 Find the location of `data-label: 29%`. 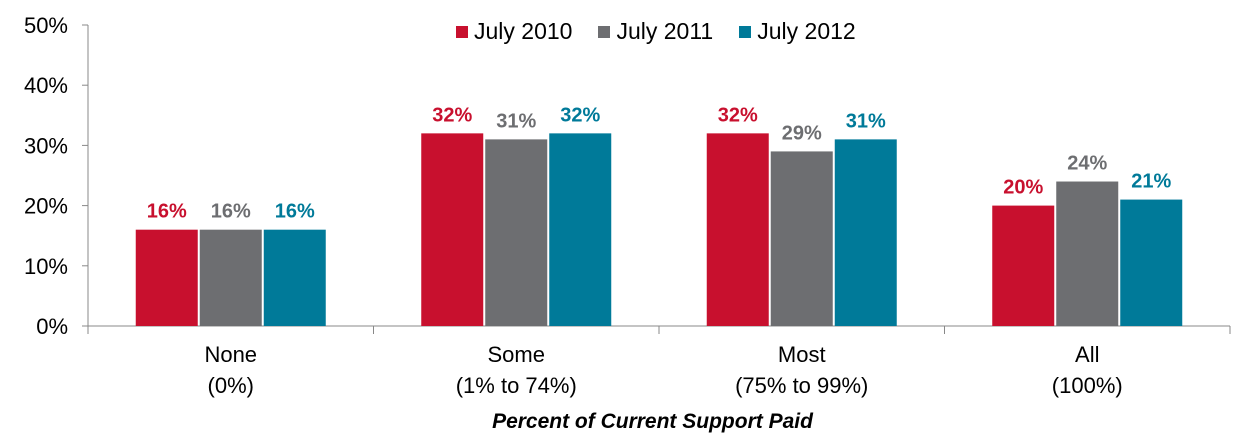

data-label: 29% is located at coordinates (802, 133).